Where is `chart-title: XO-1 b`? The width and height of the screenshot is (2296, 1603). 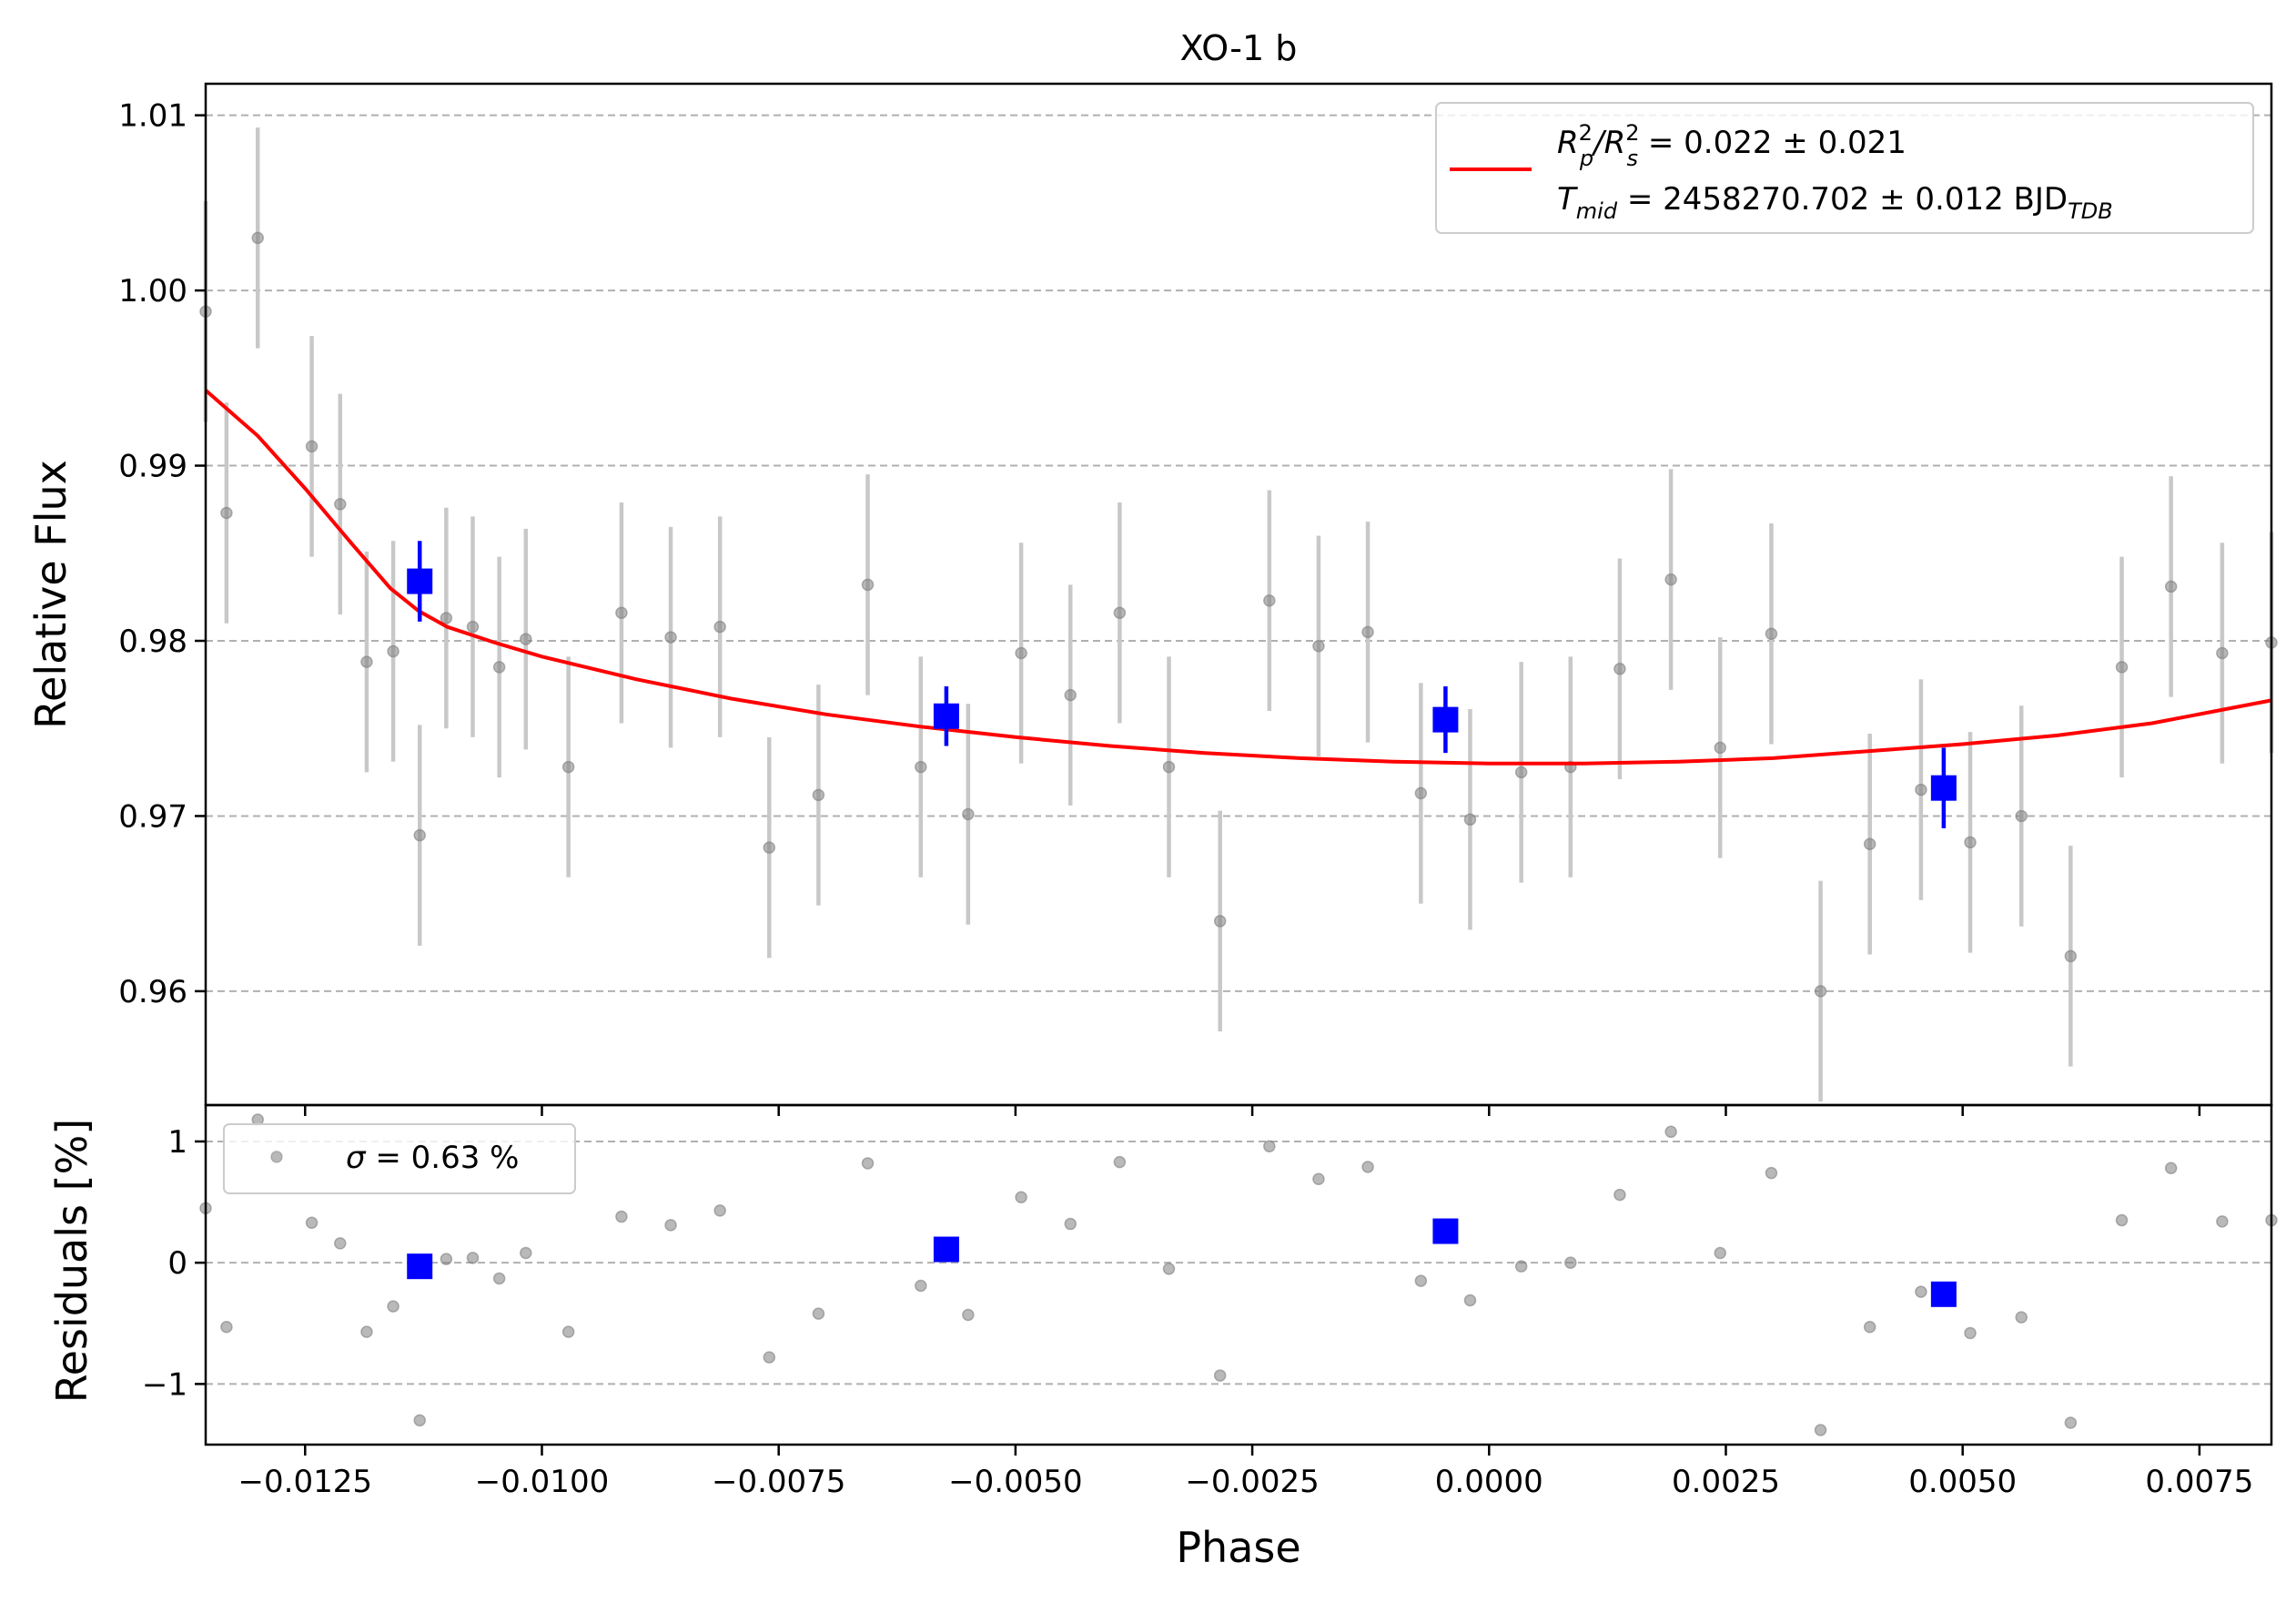 chart-title: XO-1 b is located at coordinates (1239, 48).